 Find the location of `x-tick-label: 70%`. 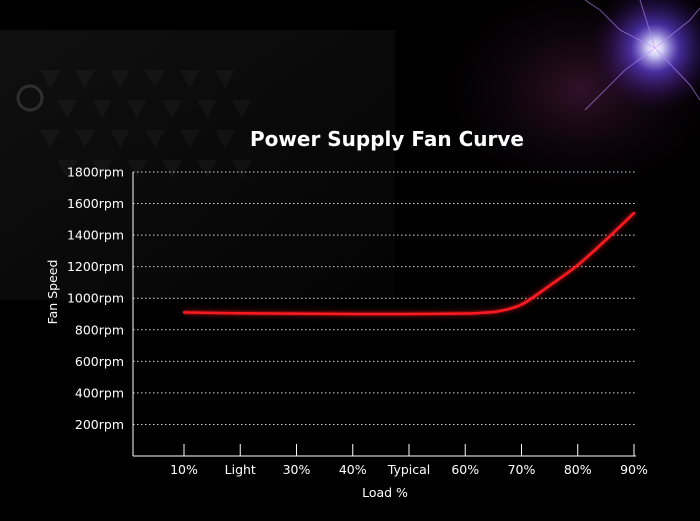

x-tick-label: 70% is located at coordinates (522, 469).